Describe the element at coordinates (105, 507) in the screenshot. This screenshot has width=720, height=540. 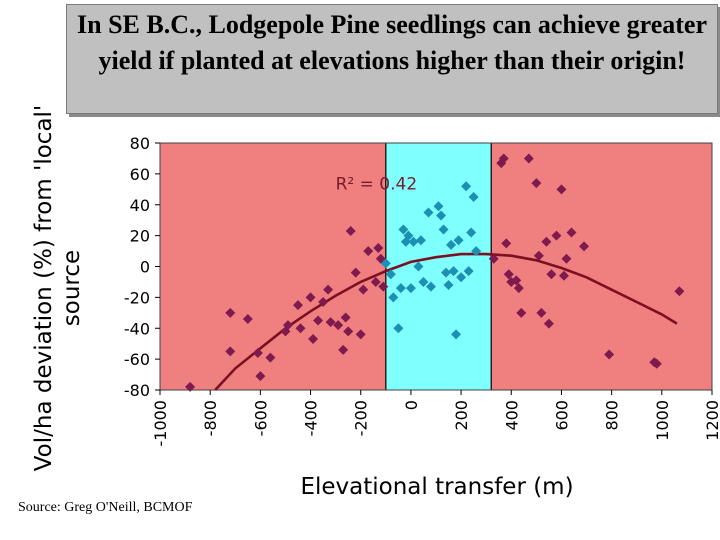
I see `source-note: Source: Greg O'Neill, BCMOF` at that location.